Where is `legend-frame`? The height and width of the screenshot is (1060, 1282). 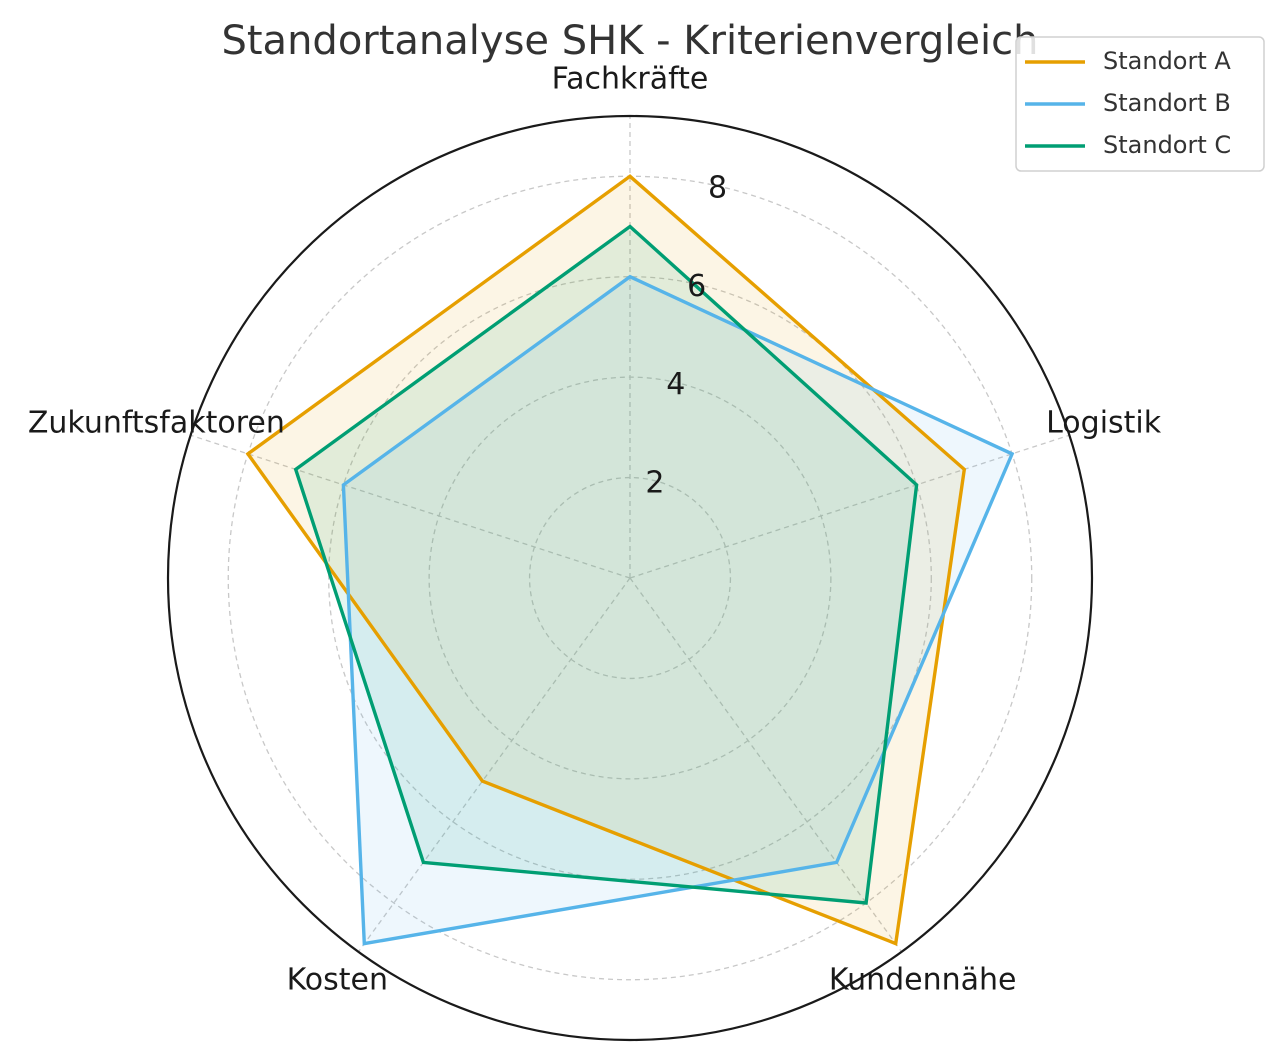
legend-frame is located at coordinates (1140, 104).